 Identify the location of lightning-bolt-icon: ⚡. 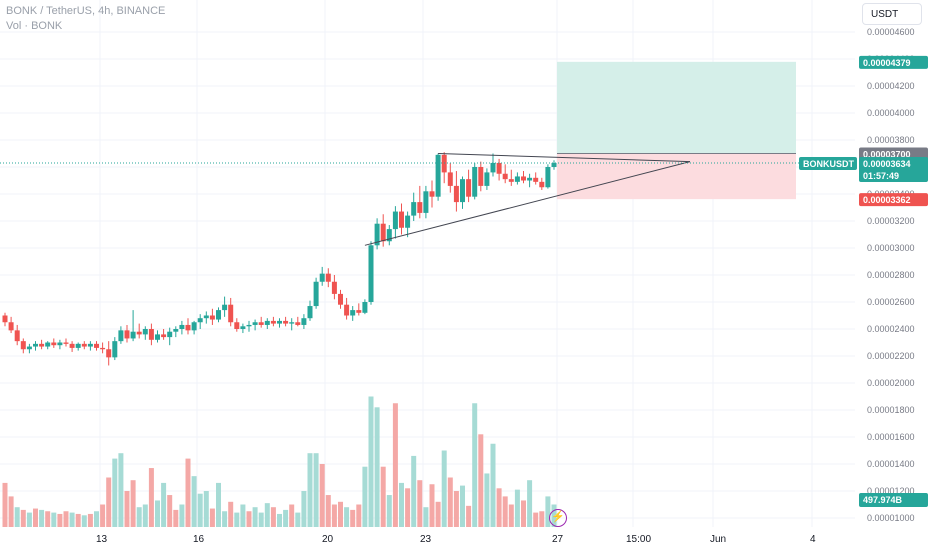
(558, 518).